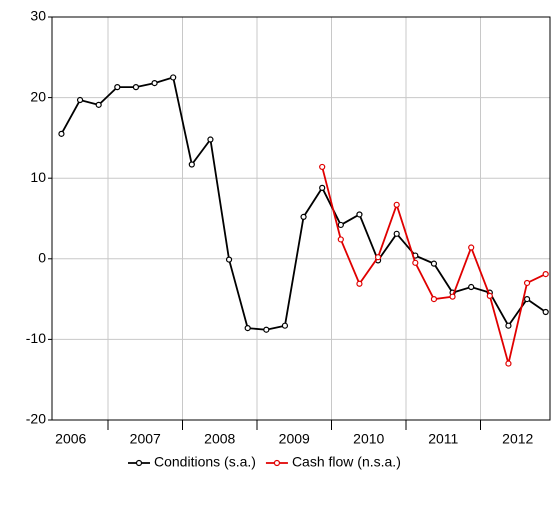 This screenshot has height=505, width=552. What do you see at coordinates (145, 439) in the screenshot?
I see `x-tick-label: 2007` at bounding box center [145, 439].